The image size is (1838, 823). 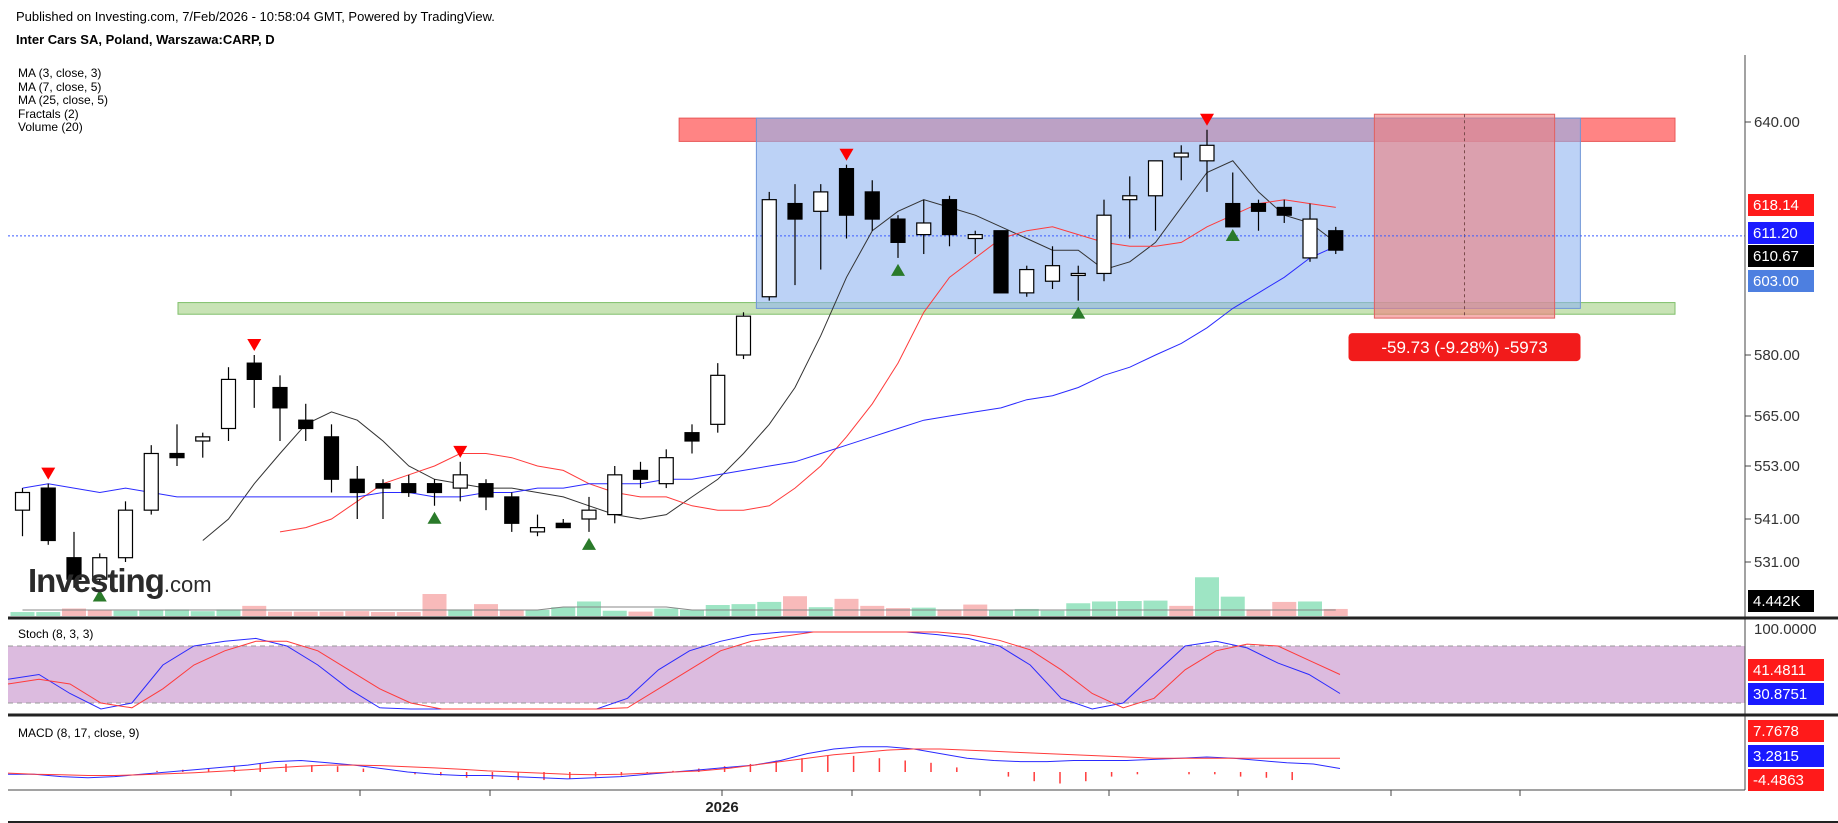 I want to click on price-tick-label: 553.00, so click(x=1777, y=466).